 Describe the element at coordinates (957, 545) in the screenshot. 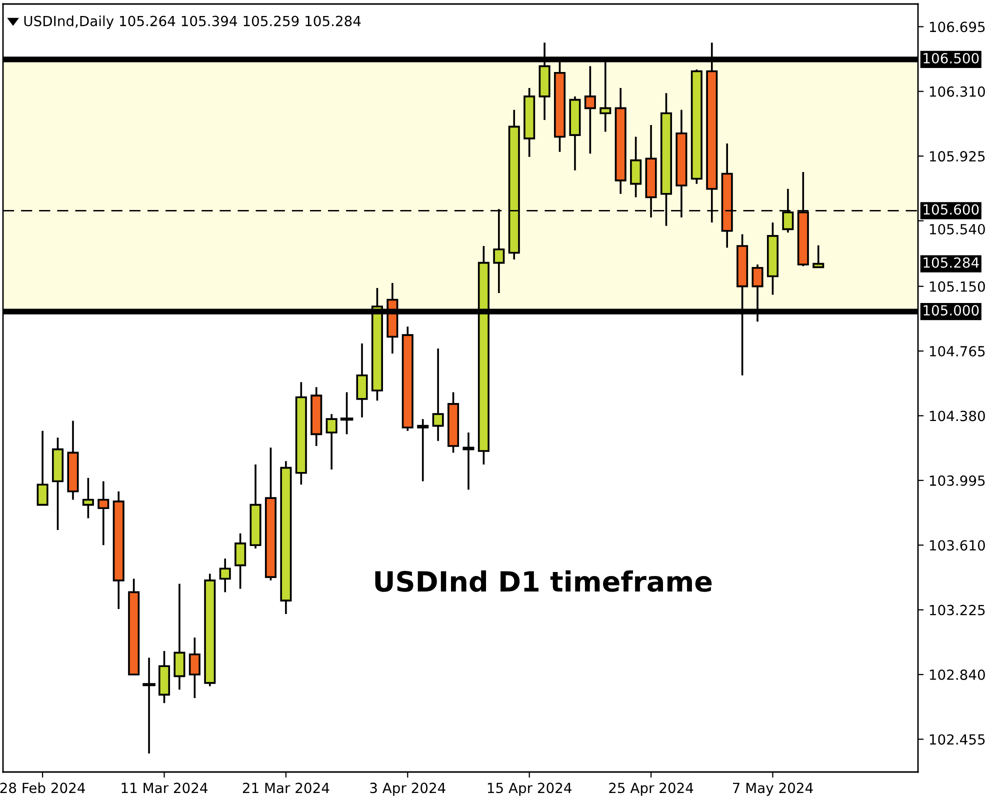

I see `y-tick-label: 103.610` at that location.